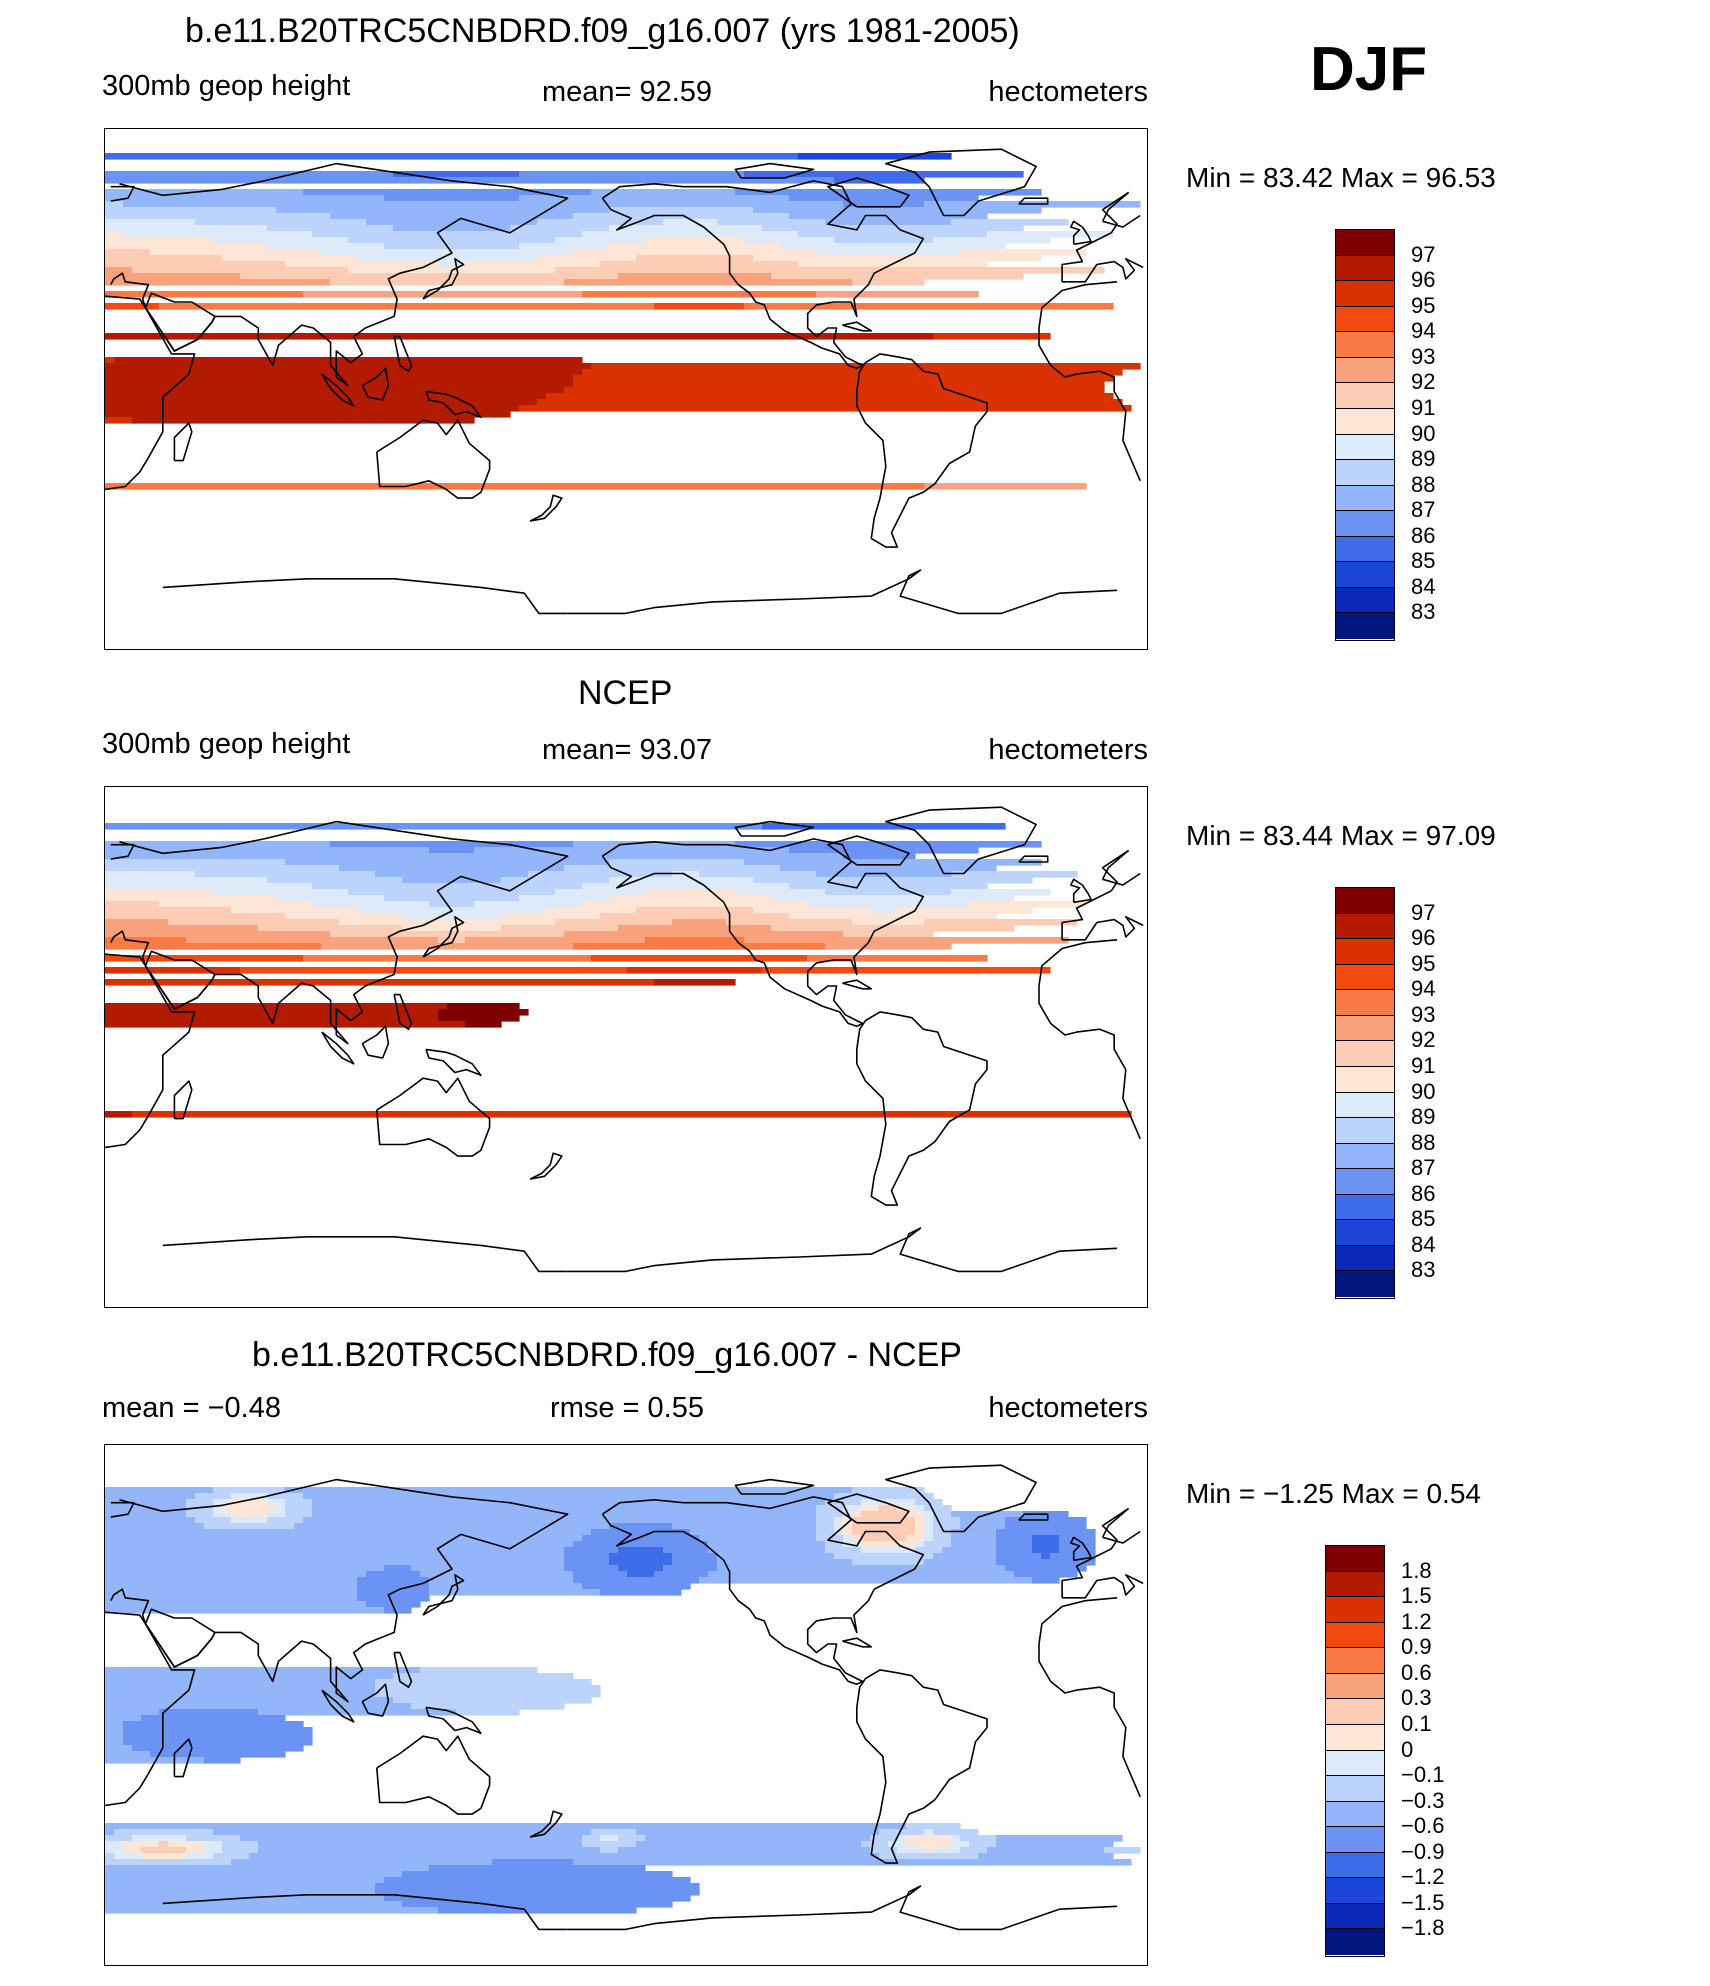  I want to click on panel-1-contour-field, so click(624, 381).